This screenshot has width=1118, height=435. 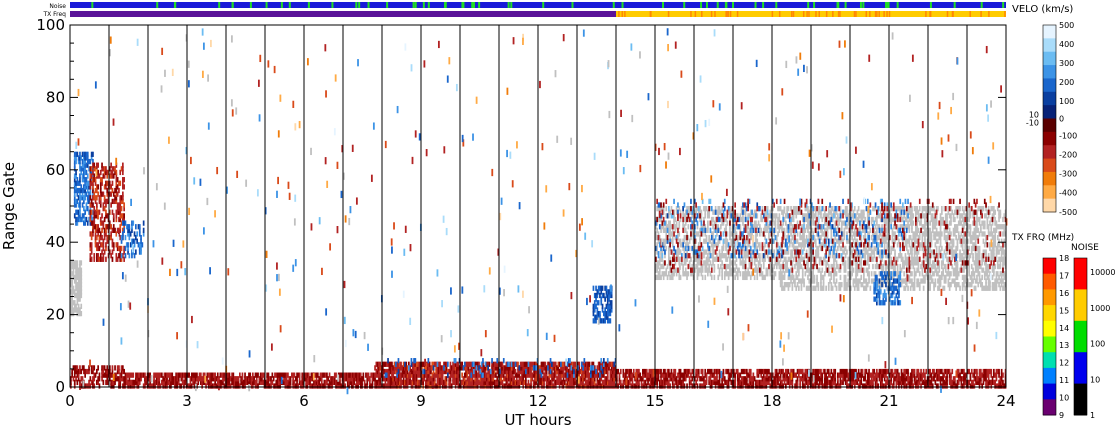 I want to click on noise-bar-spike, so click(x=613, y=5).